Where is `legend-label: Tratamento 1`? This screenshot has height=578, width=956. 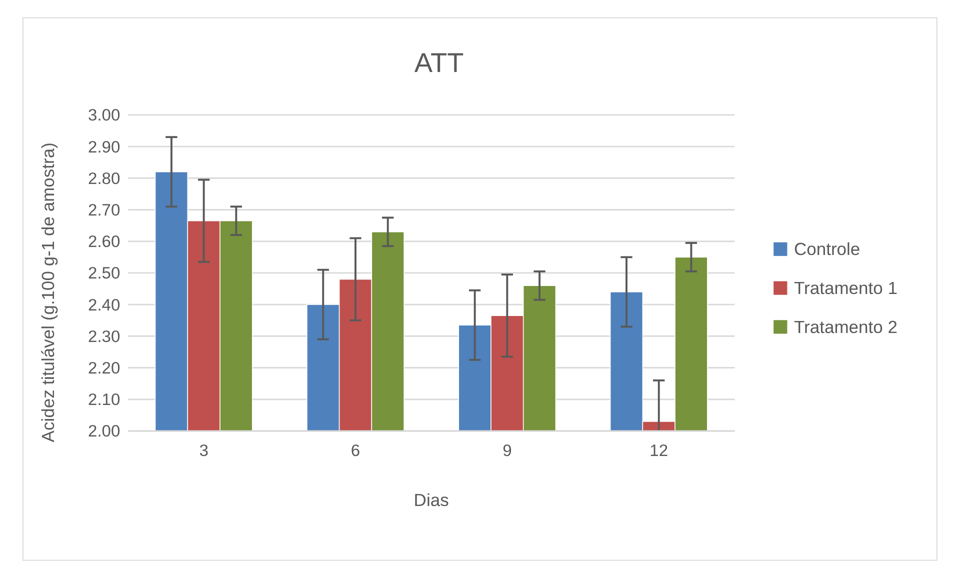 legend-label: Tratamento 1 is located at coordinates (846, 288).